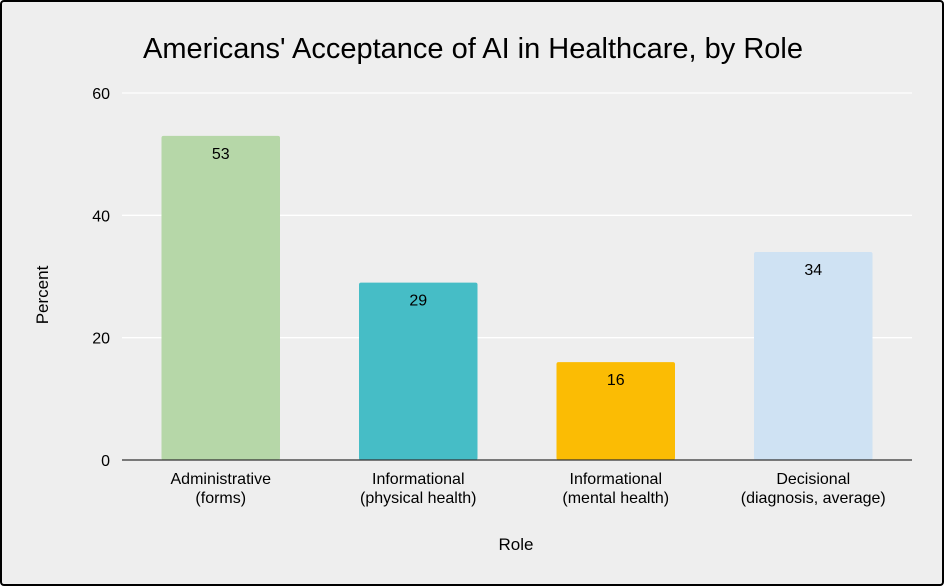 The image size is (944, 586). What do you see at coordinates (813, 270) in the screenshot?
I see `data-label: 34` at bounding box center [813, 270].